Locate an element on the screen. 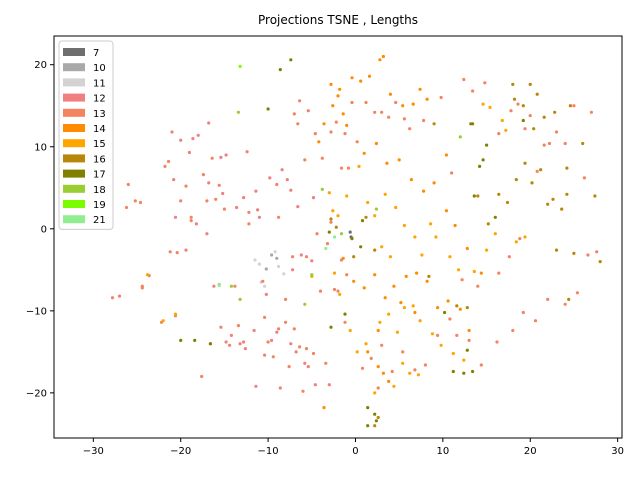 The image size is (640, 480). legend-box is located at coordinates (86, 135).